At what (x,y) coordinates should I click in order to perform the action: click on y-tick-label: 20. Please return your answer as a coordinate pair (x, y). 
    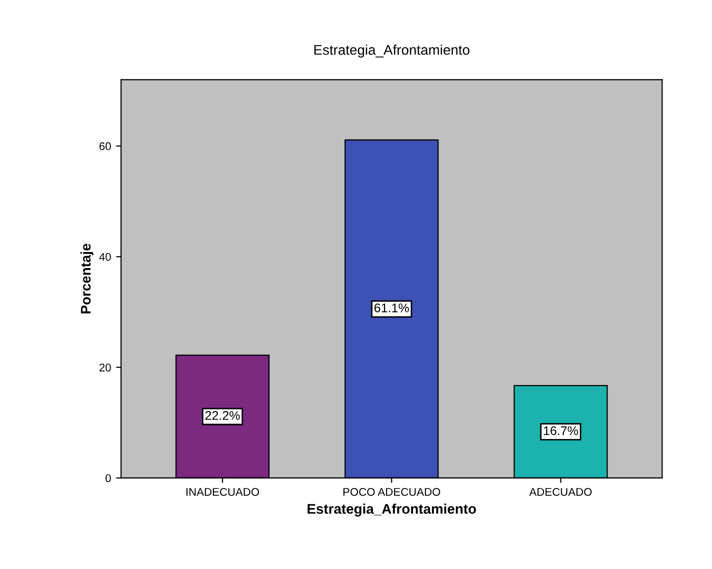
    Looking at the image, I should click on (105, 368).